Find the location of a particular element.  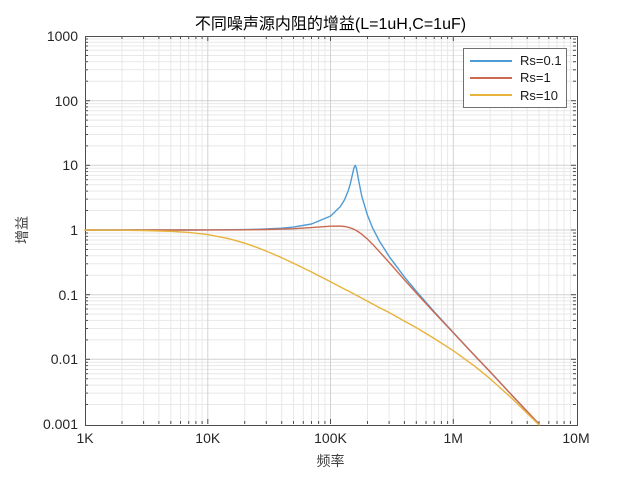

y-axis-label: 增益 is located at coordinates (22, 230).